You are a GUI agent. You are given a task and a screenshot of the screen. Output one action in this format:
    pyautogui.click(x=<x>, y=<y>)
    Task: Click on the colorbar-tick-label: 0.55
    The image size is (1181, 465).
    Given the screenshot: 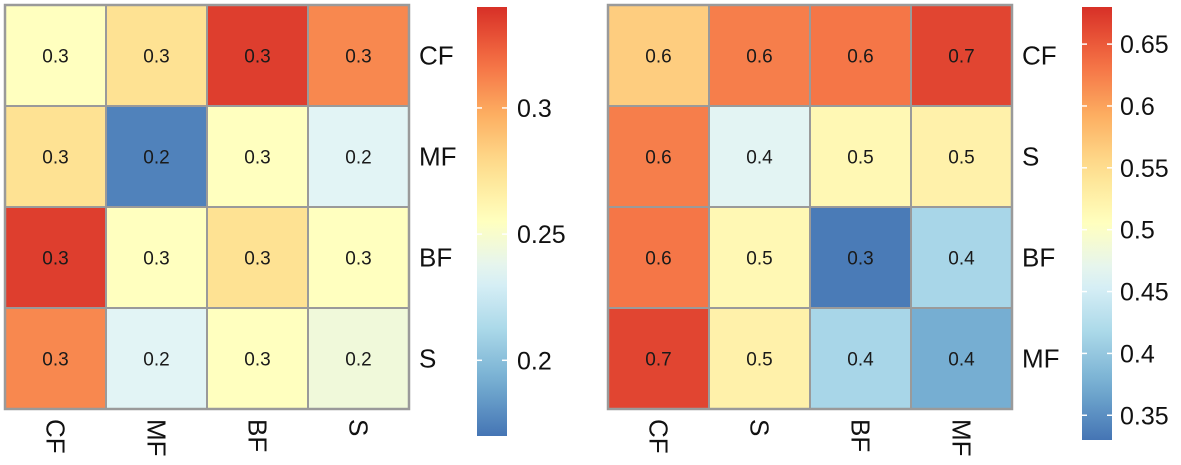 What is the action you would take?
    pyautogui.click(x=1144, y=169)
    